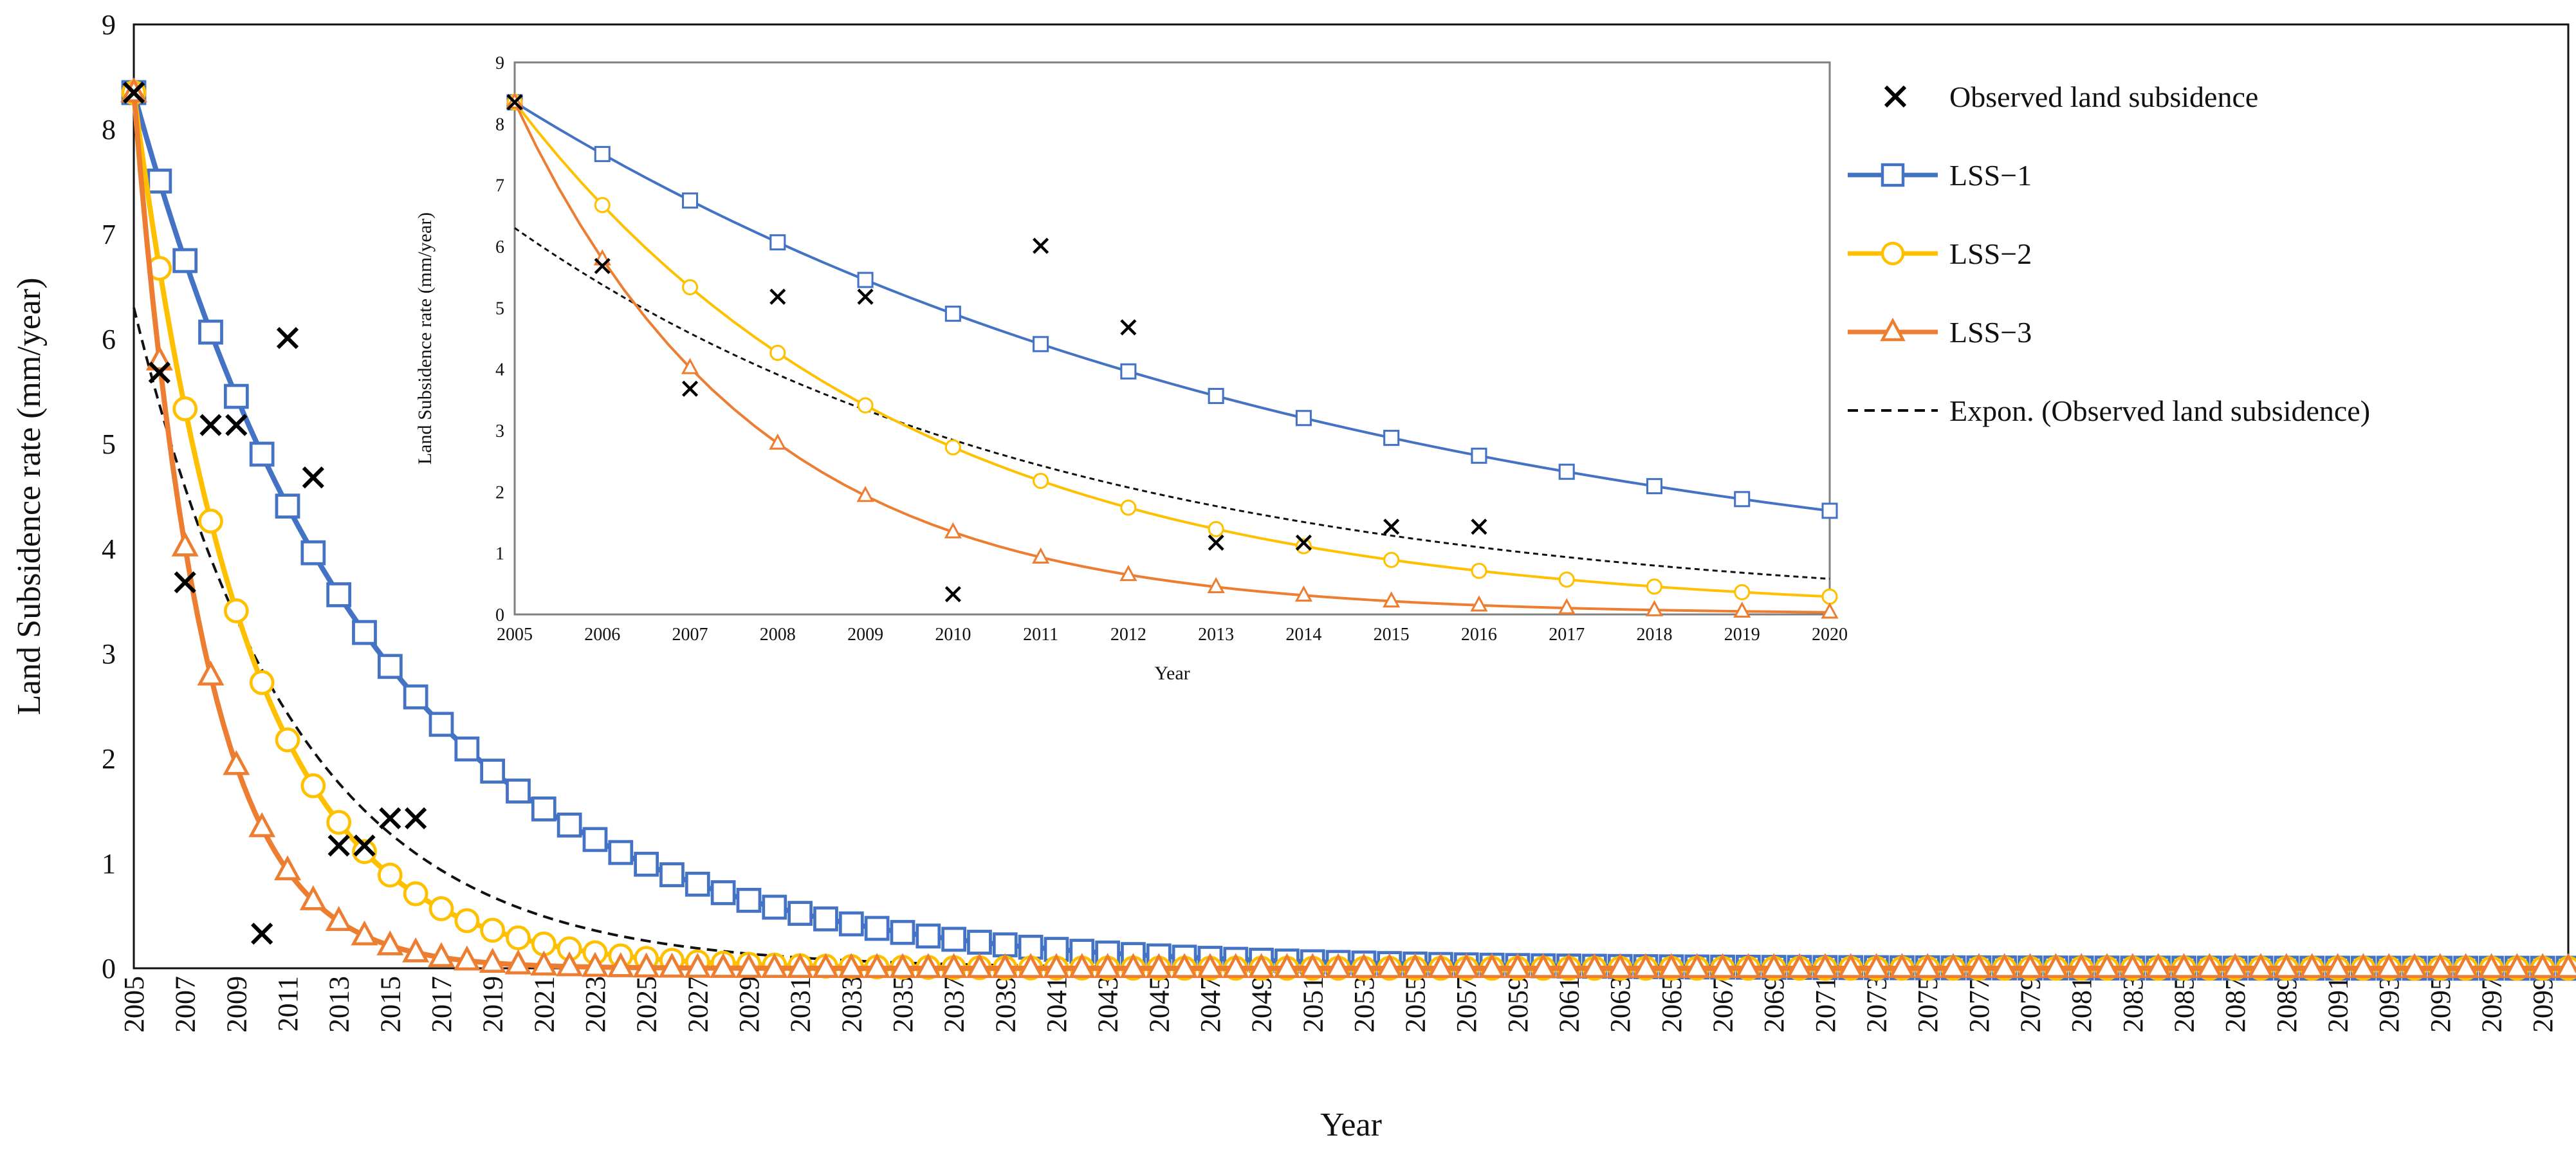  What do you see at coordinates (1672, 1004) in the screenshot?
I see `main-xtick-label: 2065` at bounding box center [1672, 1004].